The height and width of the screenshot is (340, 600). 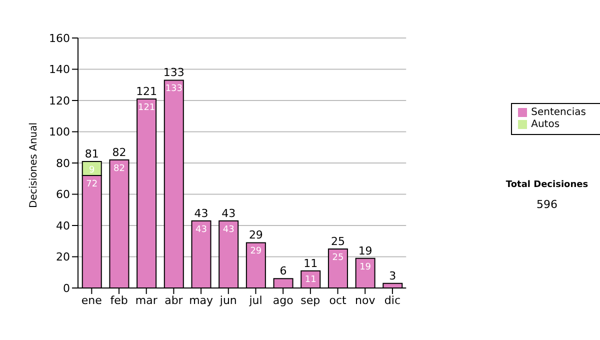 I want to click on total-label: 6, so click(x=283, y=271).